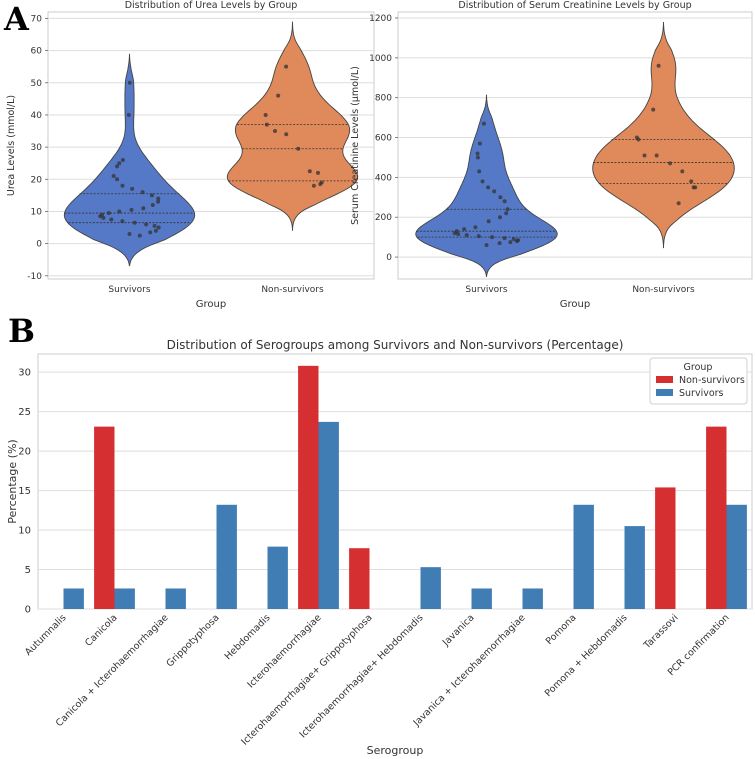 Image resolution: width=755 pixels, height=759 pixels. Describe the element at coordinates (383, 139) in the screenshot. I see `y-tick-label: 600` at that location.